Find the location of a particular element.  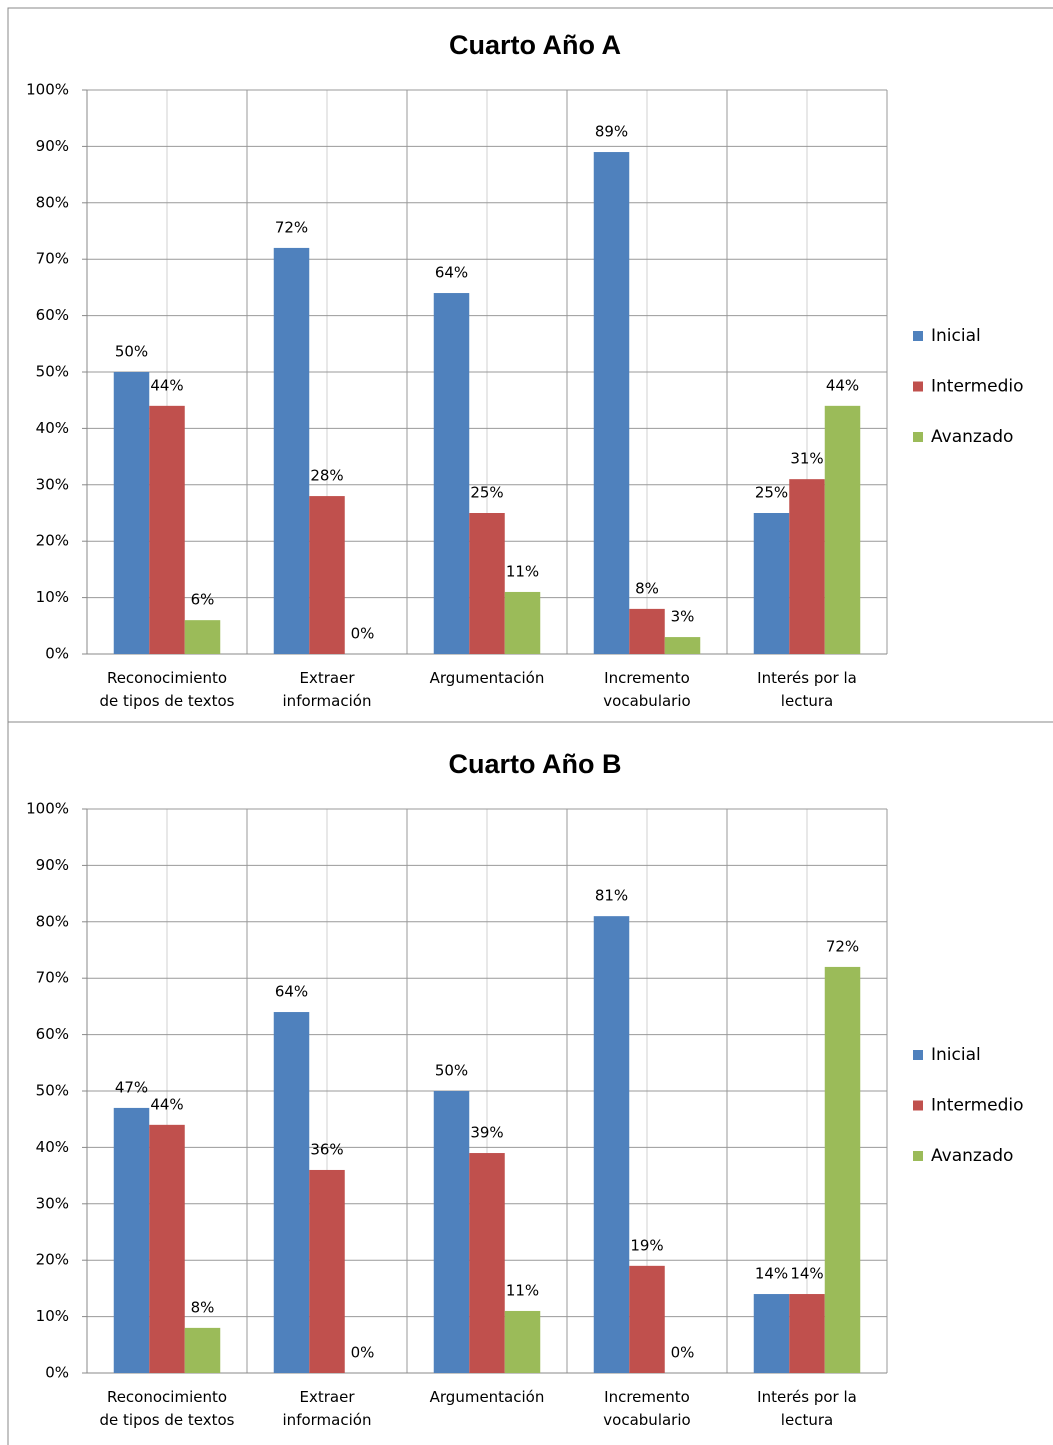

x-tick-label: Argumentación is located at coordinates (487, 678).